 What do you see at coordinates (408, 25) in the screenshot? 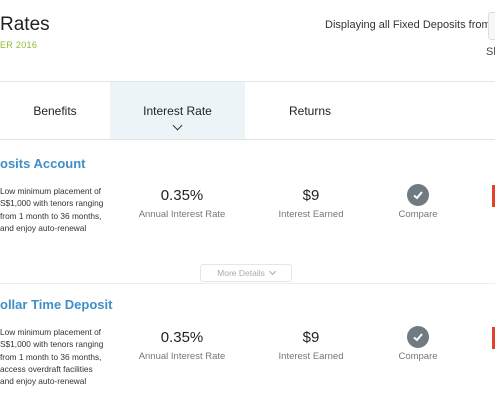
I see `display-filter-label: Displaying all Fixed Deposits from` at bounding box center [408, 25].